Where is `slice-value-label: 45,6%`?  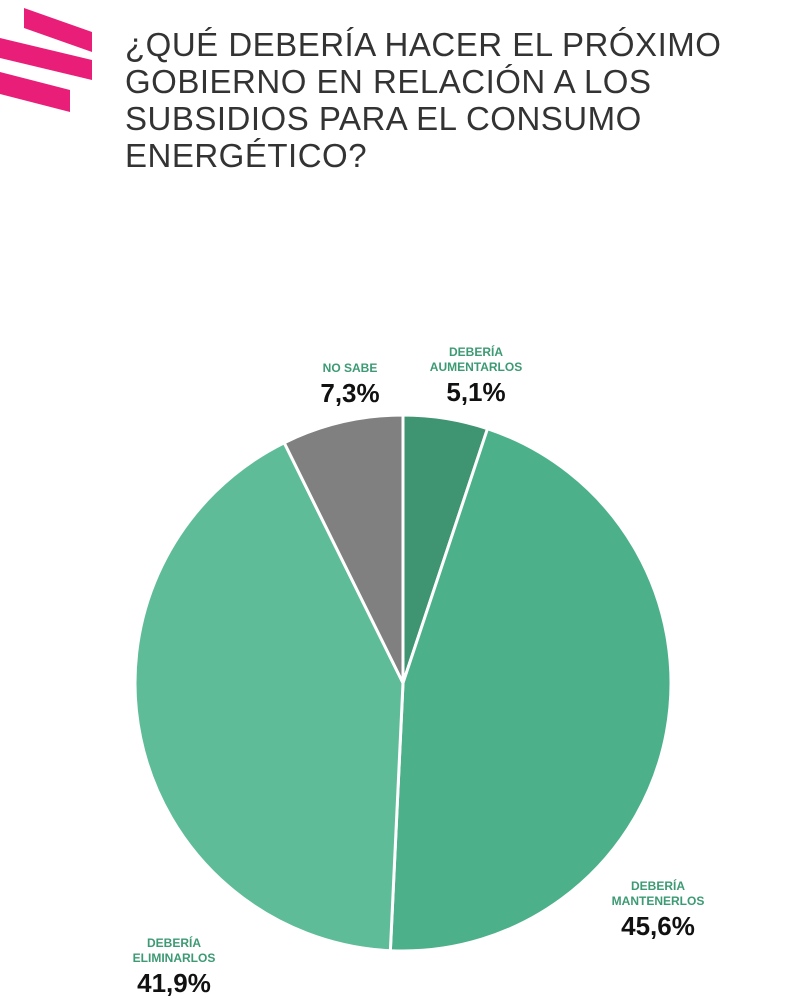
slice-value-label: 45,6% is located at coordinates (658, 926).